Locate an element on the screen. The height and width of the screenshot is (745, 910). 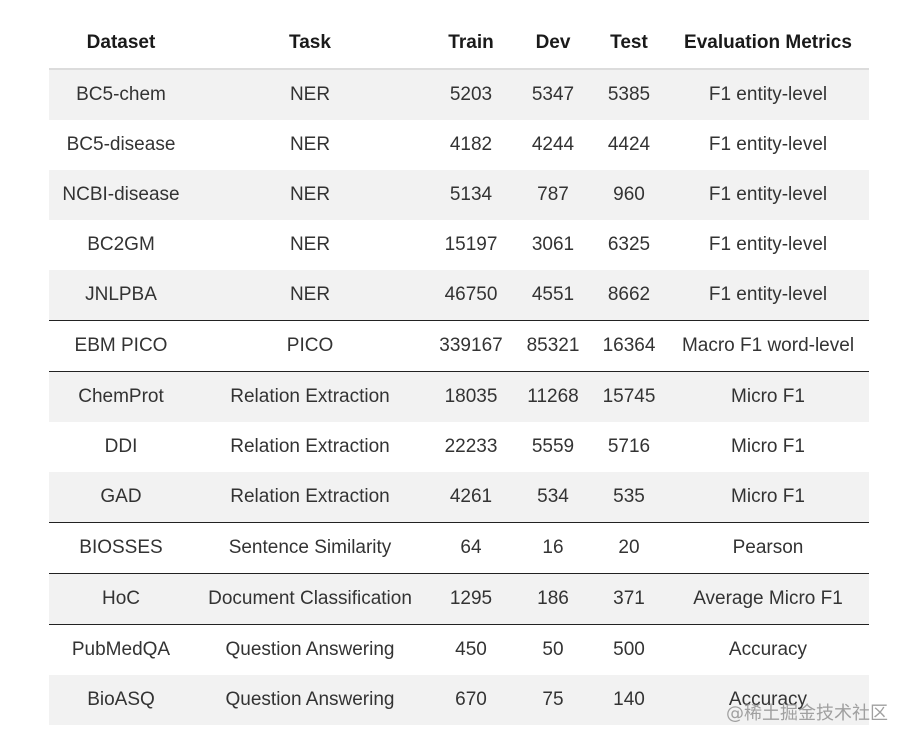
cell-metric: Average Micro F1 is located at coordinates (768, 599).